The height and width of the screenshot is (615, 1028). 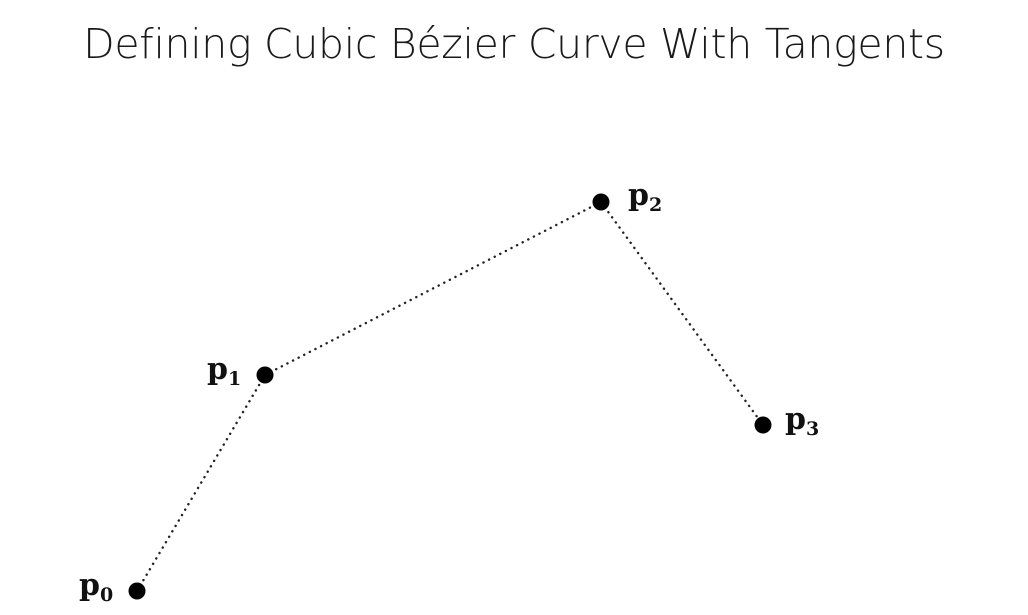 I want to click on segment-p1-p2, so click(x=433, y=288).